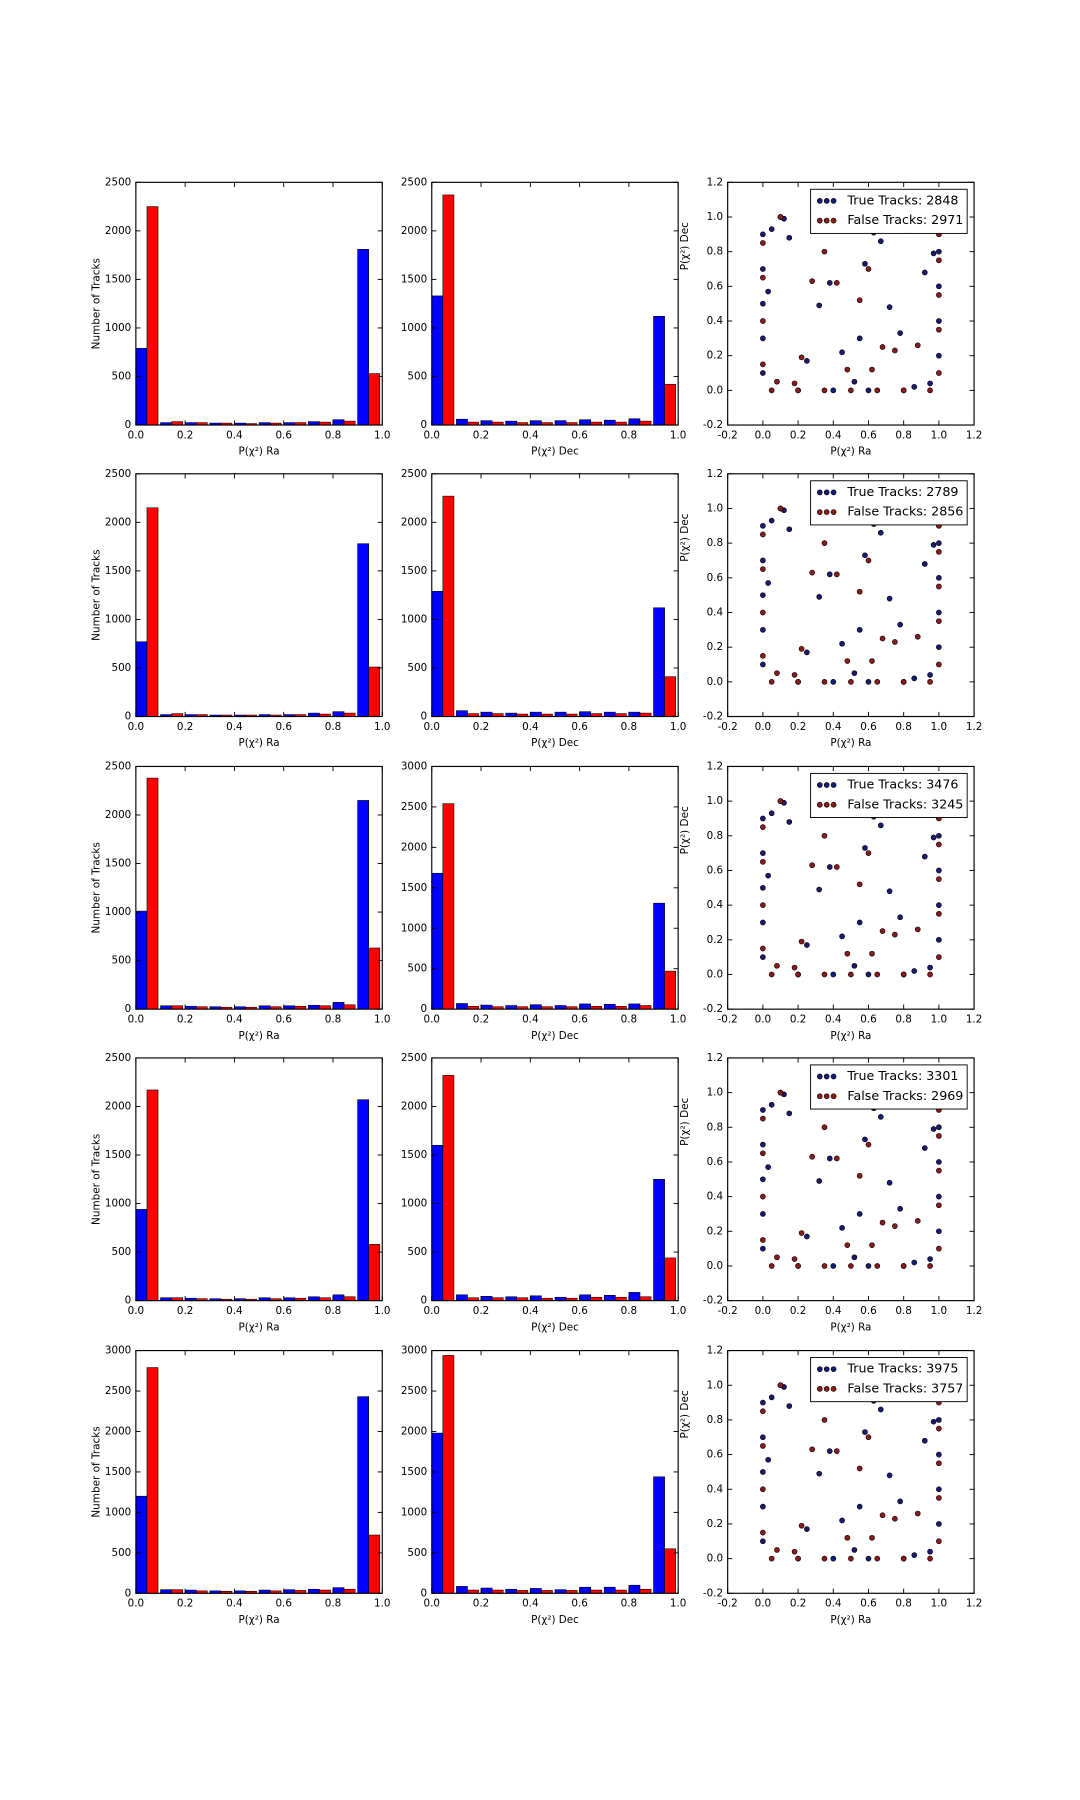  Describe the element at coordinates (713, 1593) in the screenshot. I see `y-tick-label: -0.2` at that location.